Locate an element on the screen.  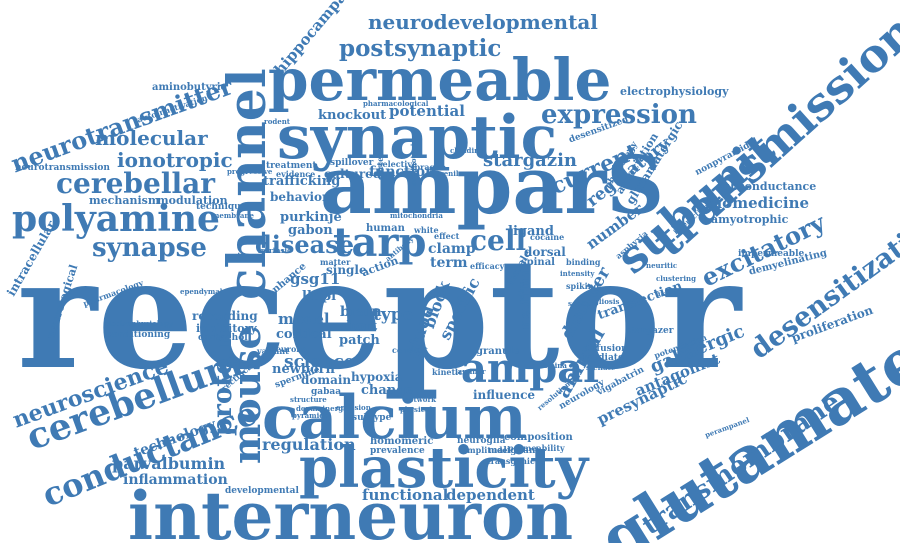
word-electrophysiology: electrophysiology is located at coordinates (674, 91).